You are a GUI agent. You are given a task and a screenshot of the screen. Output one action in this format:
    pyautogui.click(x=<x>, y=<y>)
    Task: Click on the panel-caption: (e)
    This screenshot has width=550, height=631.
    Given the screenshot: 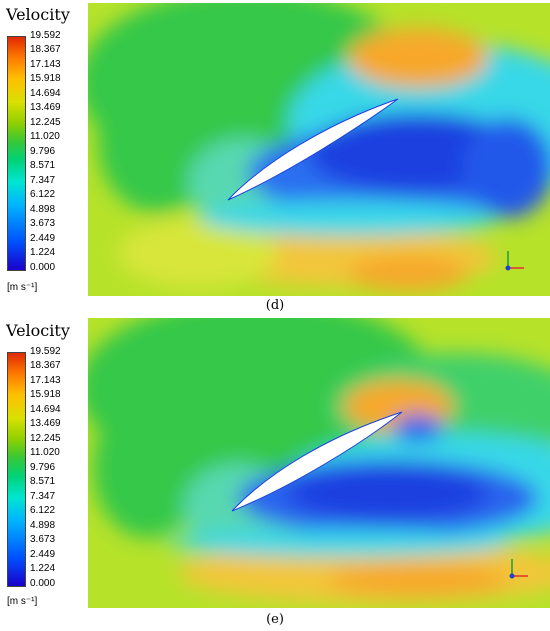 What is the action you would take?
    pyautogui.click(x=275, y=619)
    